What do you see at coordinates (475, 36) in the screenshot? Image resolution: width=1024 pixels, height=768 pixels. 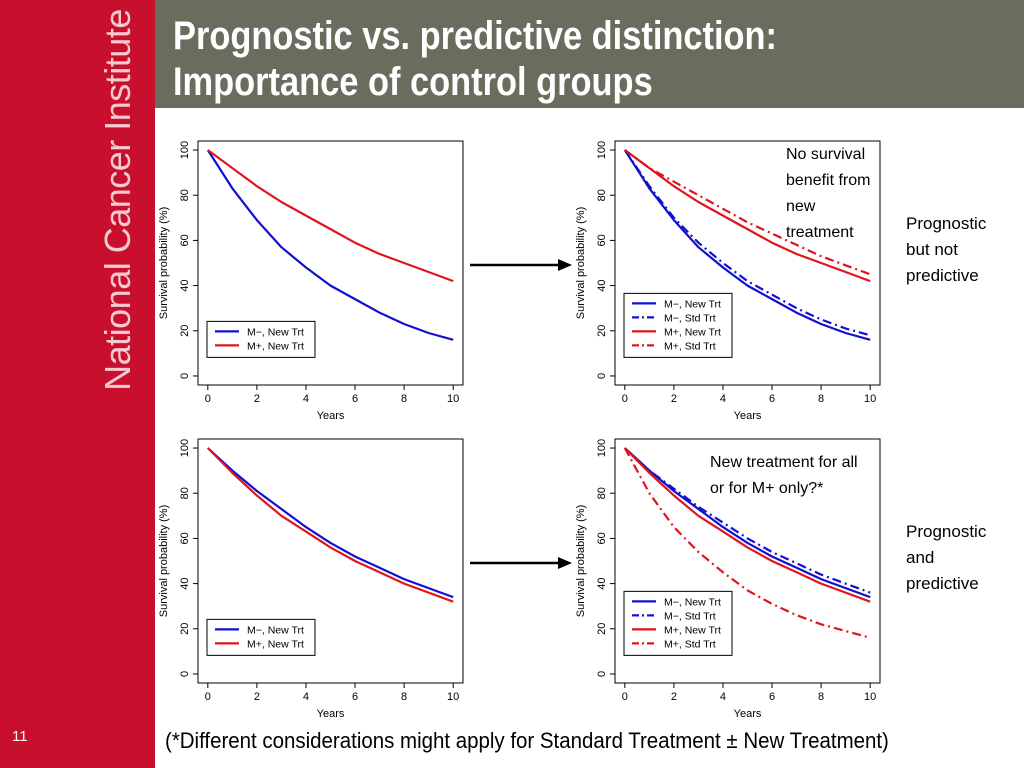 I see `slide-title-line-1: Prognostic vs. predictive distinction:` at bounding box center [475, 36].